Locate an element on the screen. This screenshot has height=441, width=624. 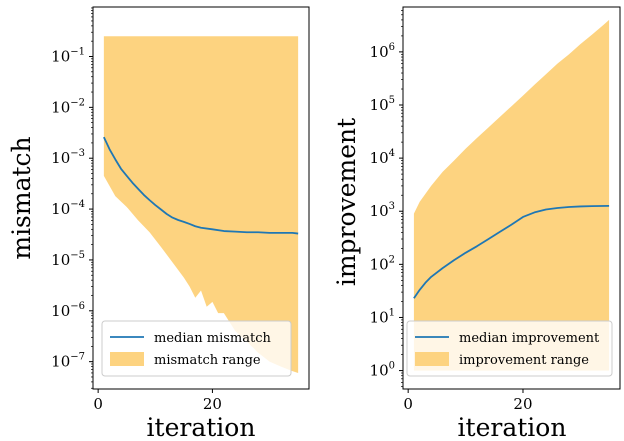
improvement-x-tick-label: 0 is located at coordinates (408, 404).